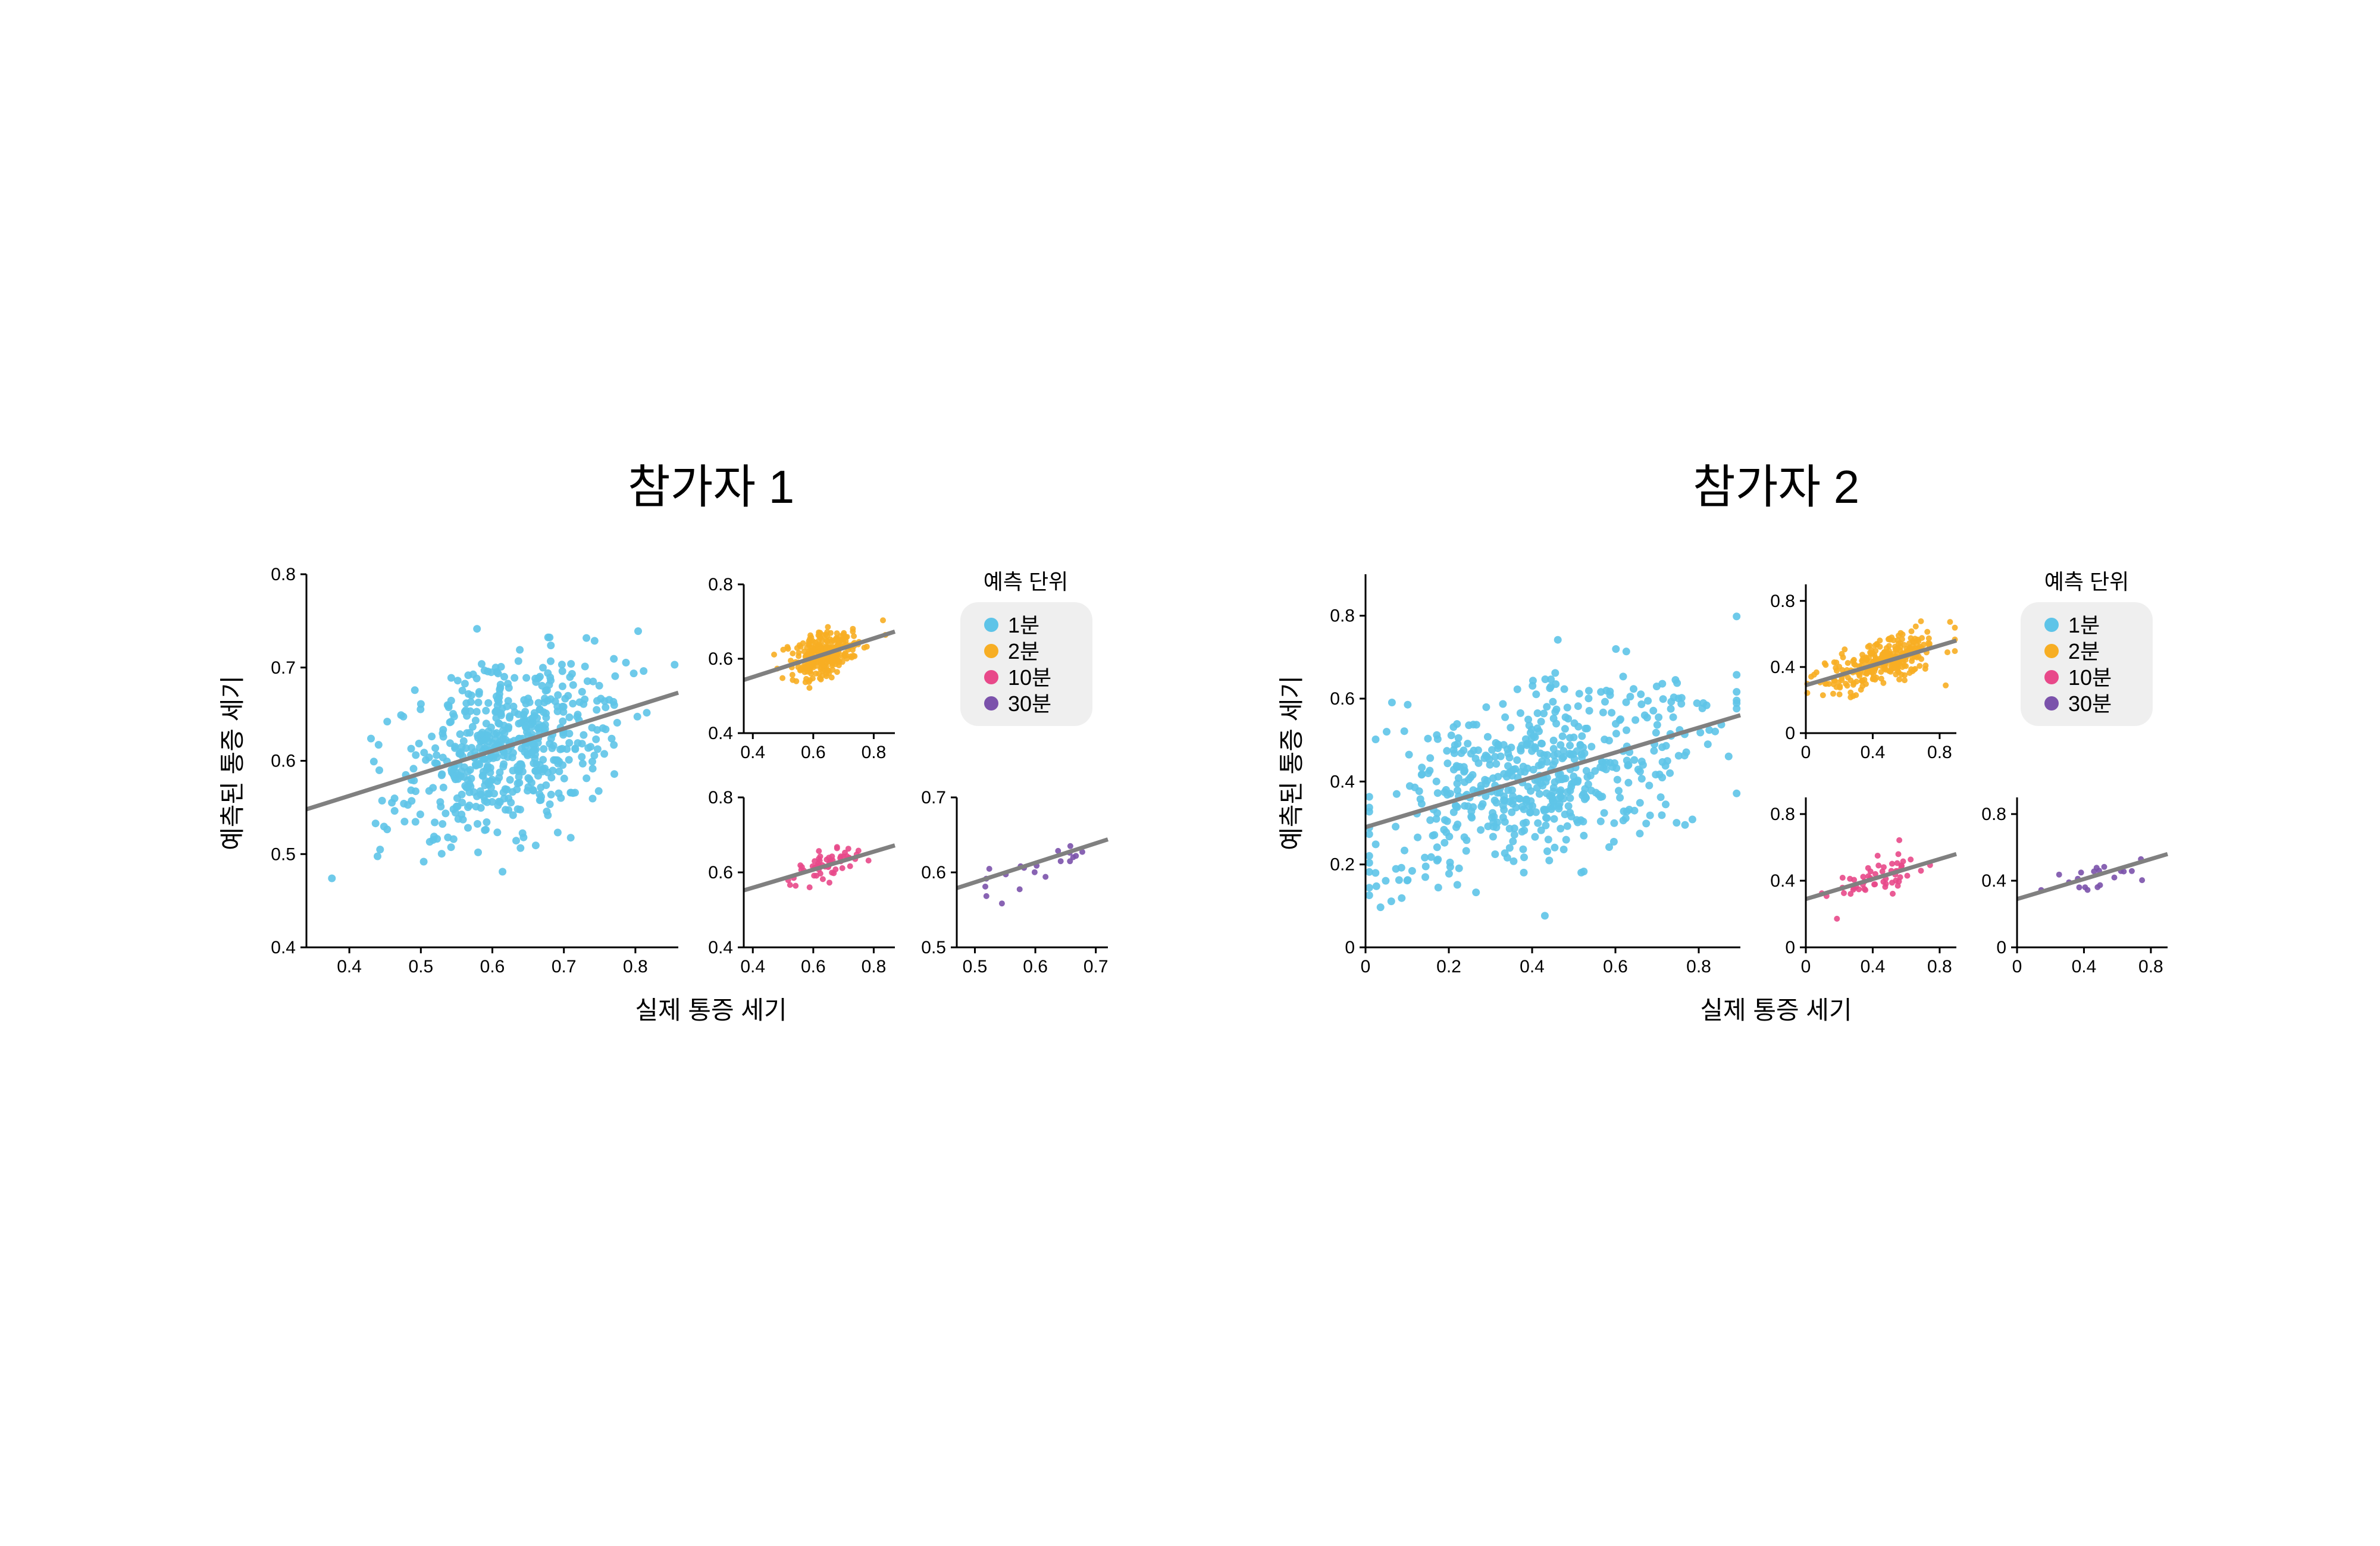  I want to click on y-tick-label: 0.6, so click(720, 659).